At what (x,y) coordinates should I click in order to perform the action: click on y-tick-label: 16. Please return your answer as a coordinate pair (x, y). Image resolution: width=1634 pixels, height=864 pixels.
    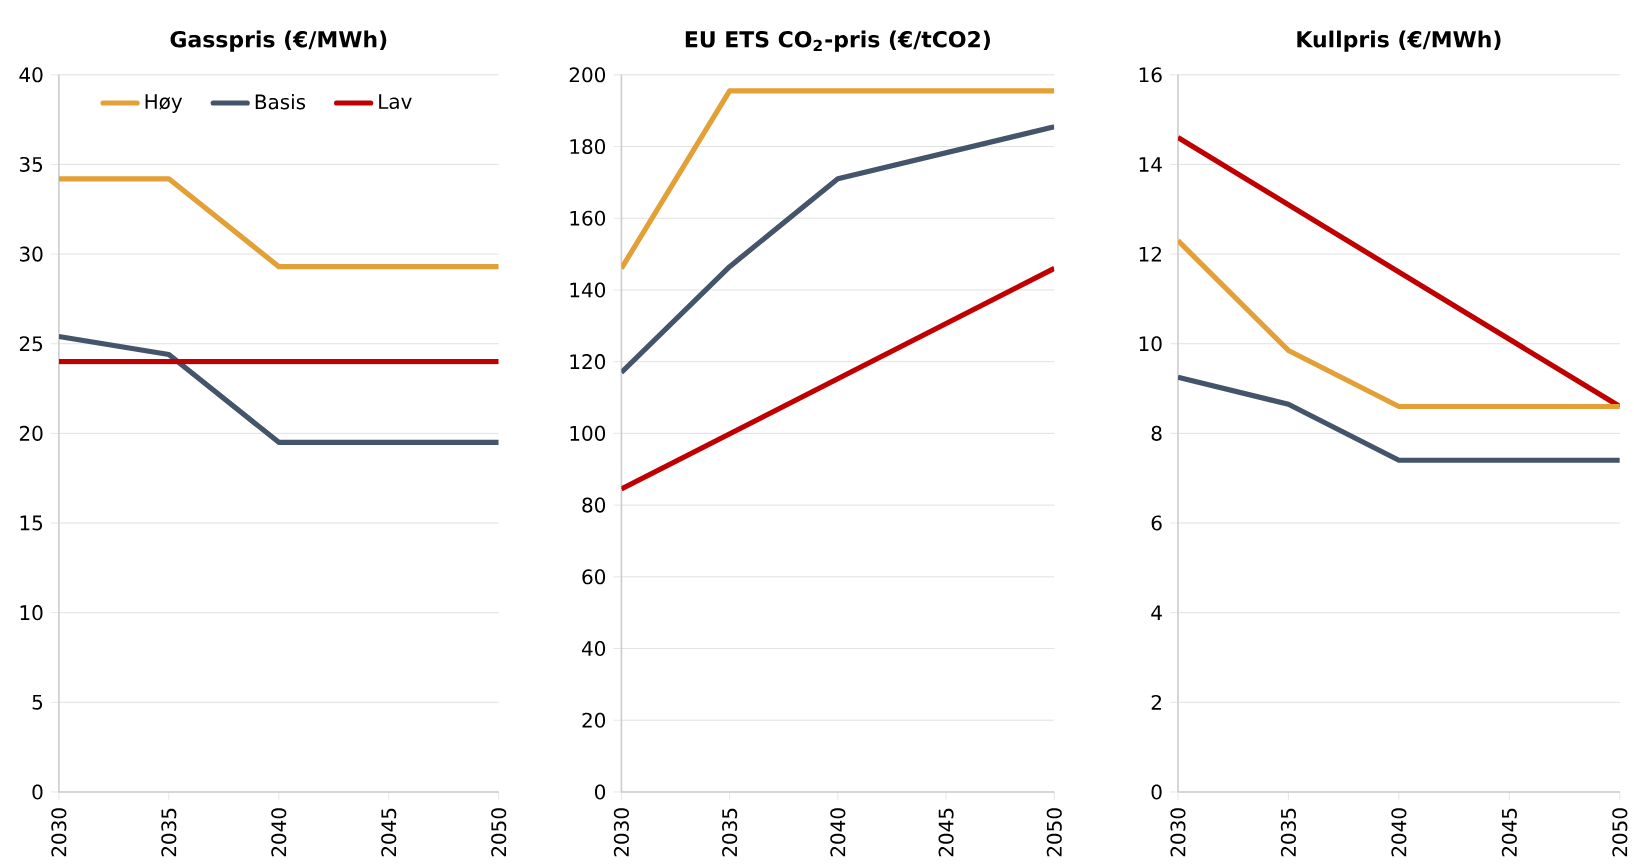
    Looking at the image, I should click on (1150, 75).